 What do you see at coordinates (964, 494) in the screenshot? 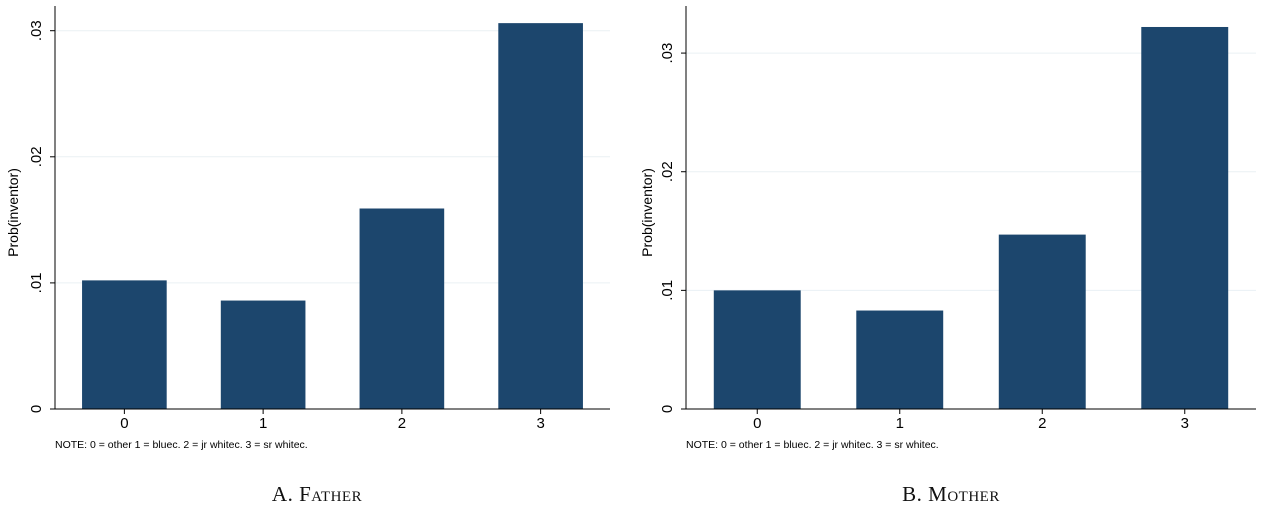
I see `caption-name: Mother` at bounding box center [964, 494].